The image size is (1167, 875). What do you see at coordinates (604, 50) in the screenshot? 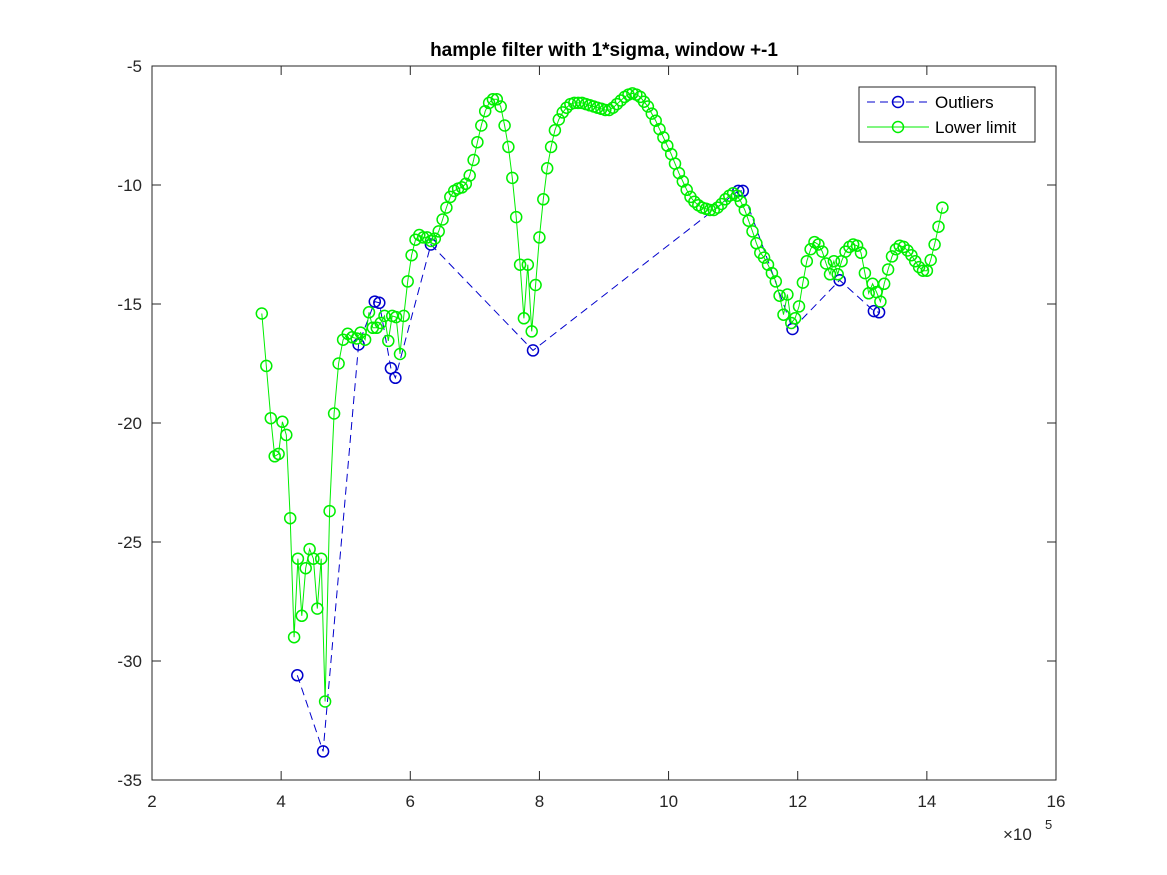
I see `chart-title: hample filter with 1*sigma, window +-1` at bounding box center [604, 50].